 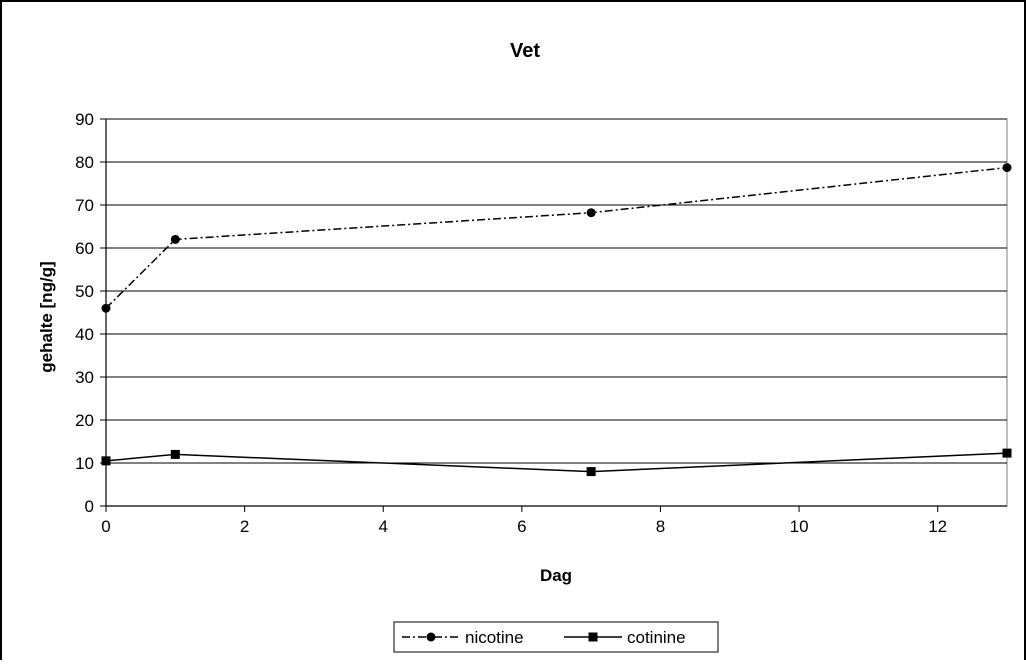 I want to click on x-tick-label: 0, so click(x=105, y=526).